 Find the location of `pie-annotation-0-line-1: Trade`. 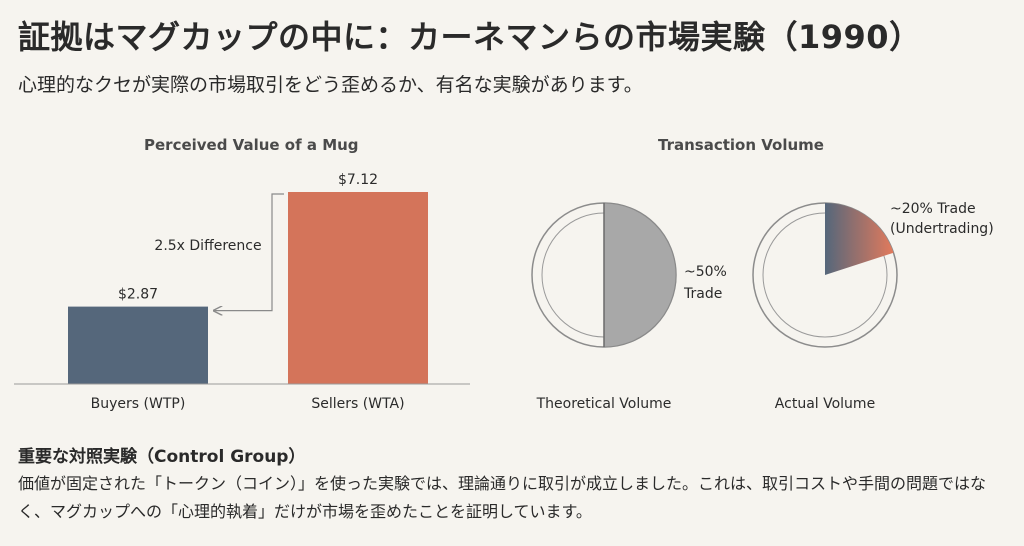

pie-annotation-0-line-1: Trade is located at coordinates (702, 294).